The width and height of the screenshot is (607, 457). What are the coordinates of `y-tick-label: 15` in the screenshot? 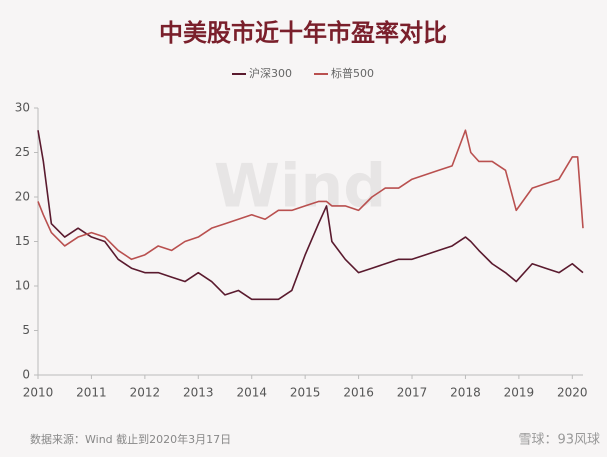 It's located at (22, 241).